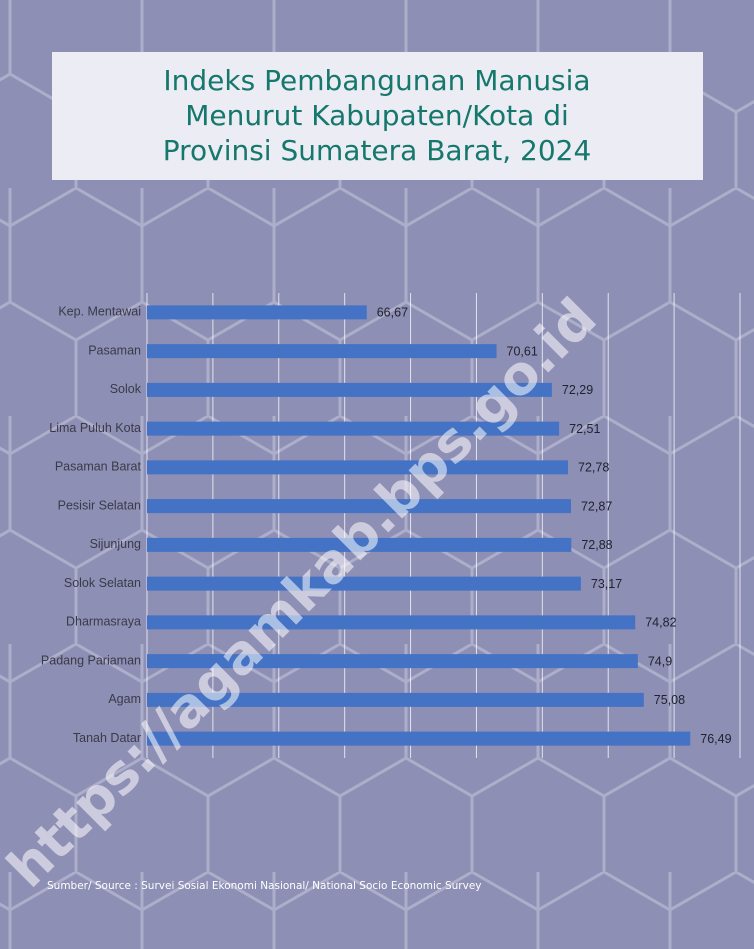 This screenshot has height=949, width=754. What do you see at coordinates (577, 390) in the screenshot?
I see `data-label: 72,29` at bounding box center [577, 390].